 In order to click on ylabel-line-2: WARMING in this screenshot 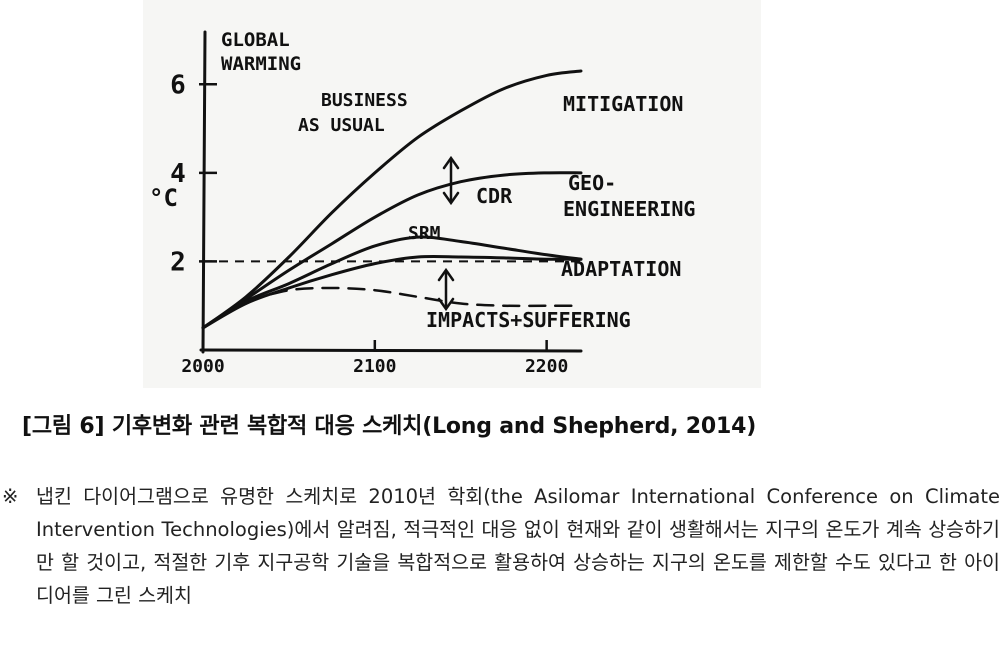, I will do `click(261, 64)`.